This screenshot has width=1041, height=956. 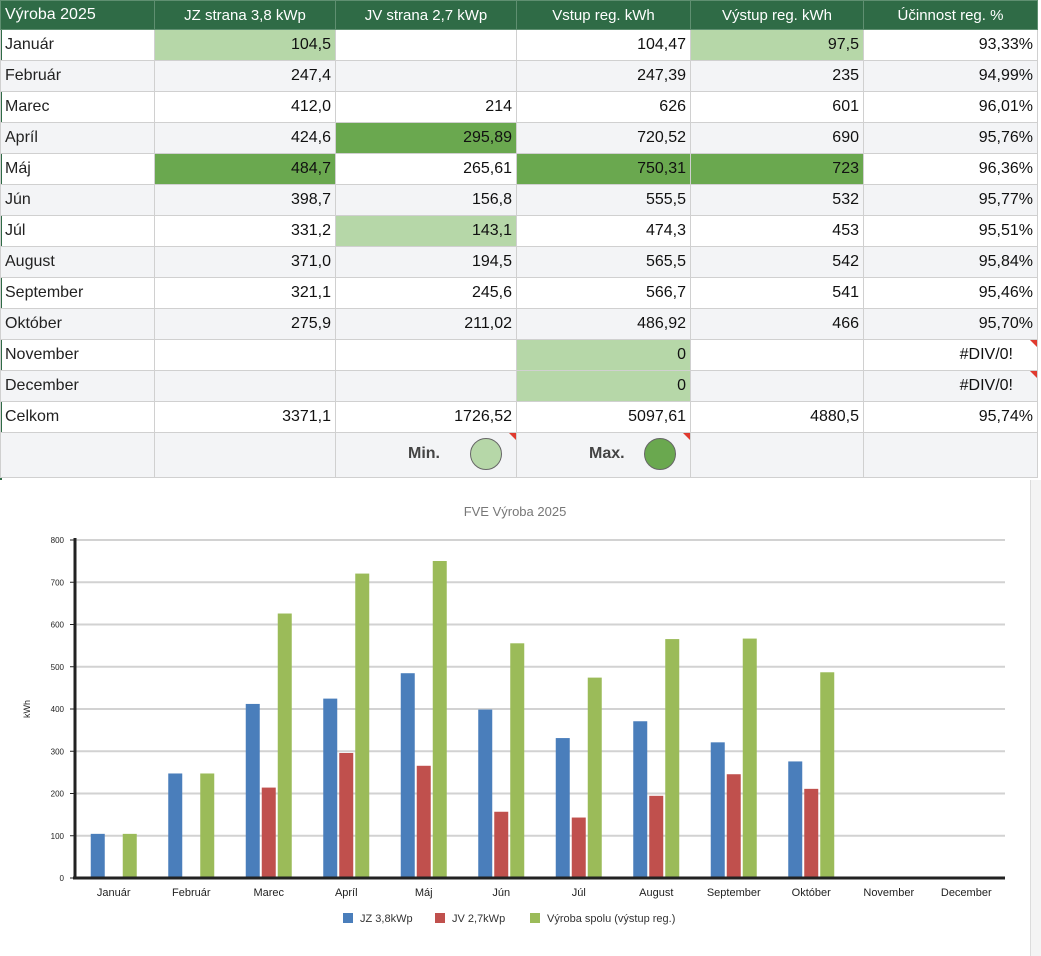 What do you see at coordinates (77, 169) in the screenshot?
I see `month-cell: Máj` at bounding box center [77, 169].